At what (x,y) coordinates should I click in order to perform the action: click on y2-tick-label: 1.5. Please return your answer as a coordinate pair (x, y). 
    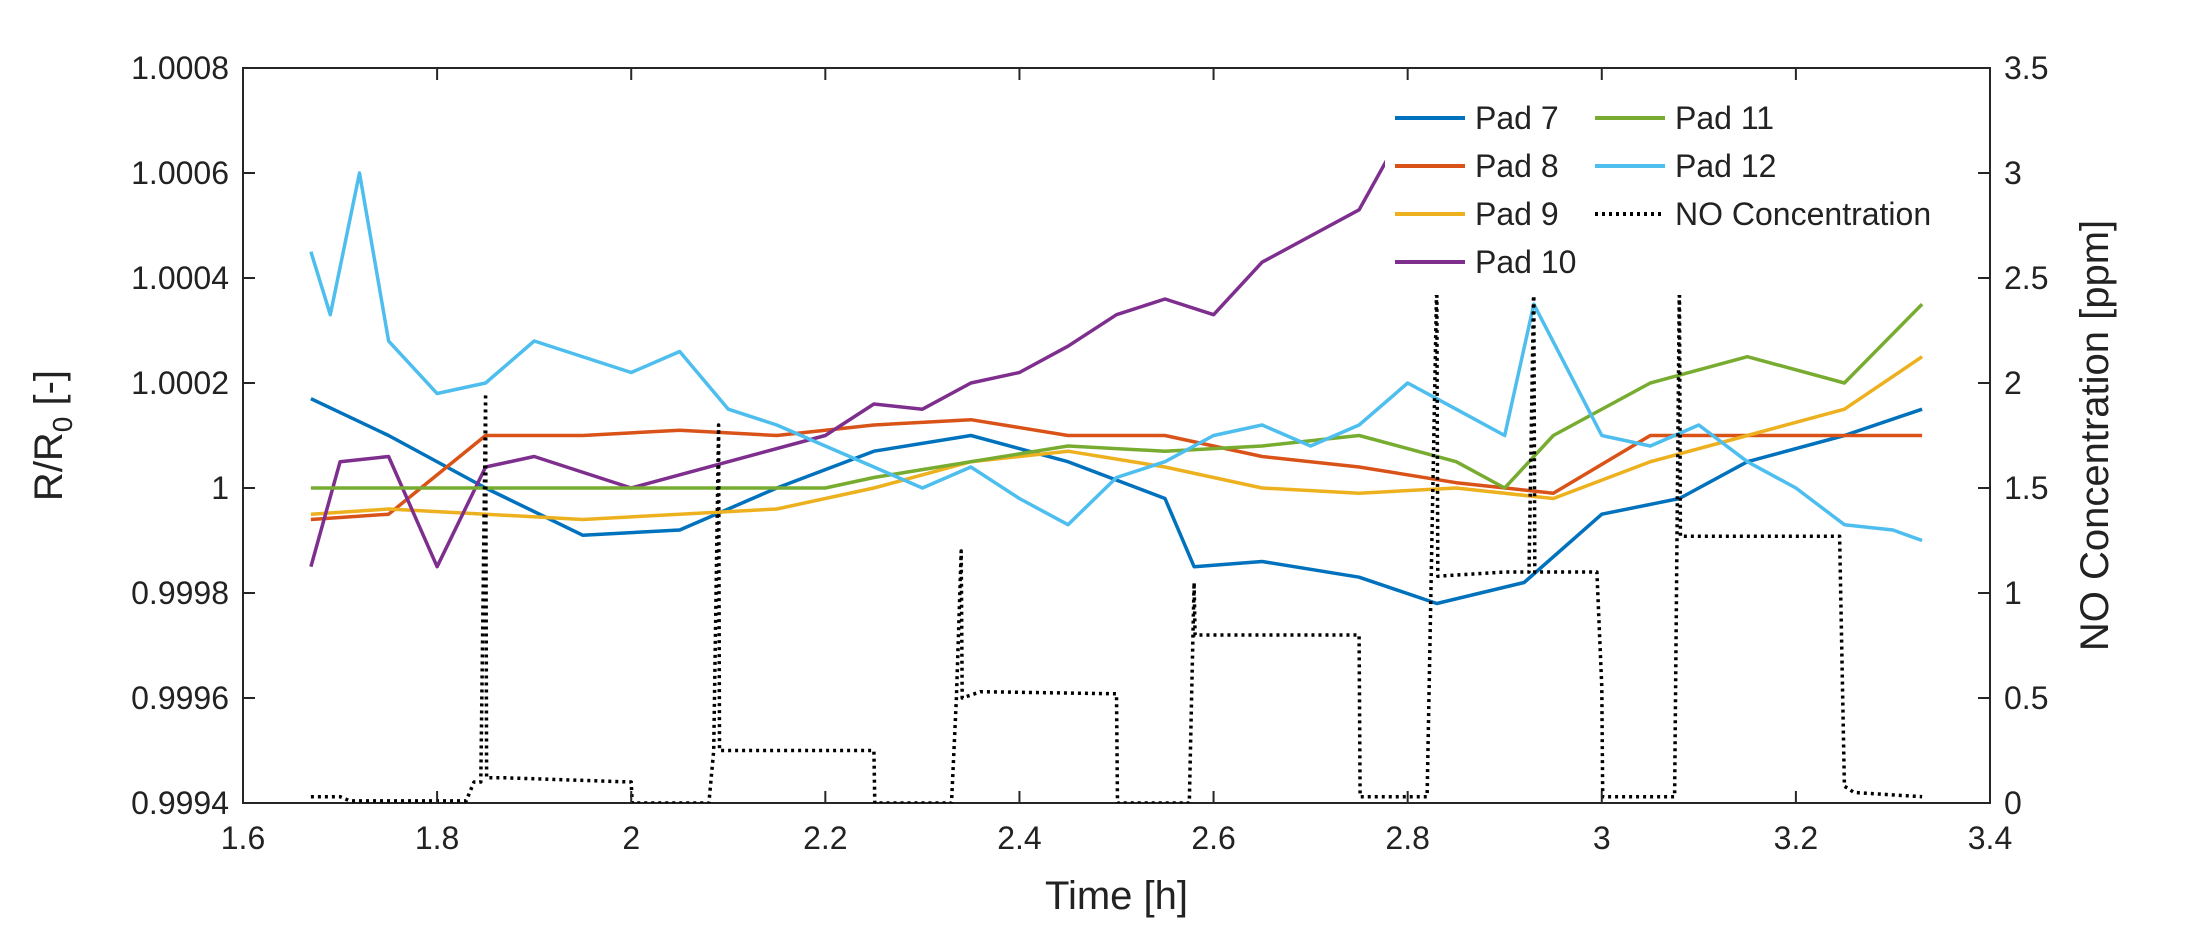
    Looking at the image, I should click on (2026, 488).